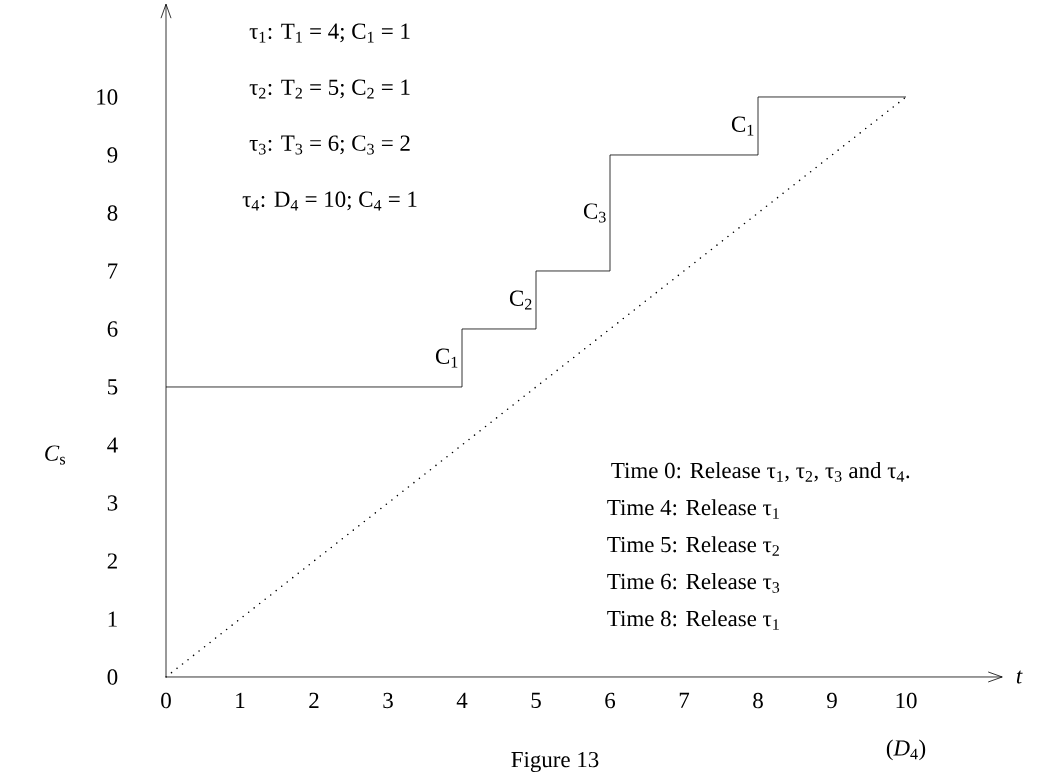 The width and height of the screenshot is (1050, 774). What do you see at coordinates (536, 700) in the screenshot?
I see `x-tick-label: 5` at bounding box center [536, 700].